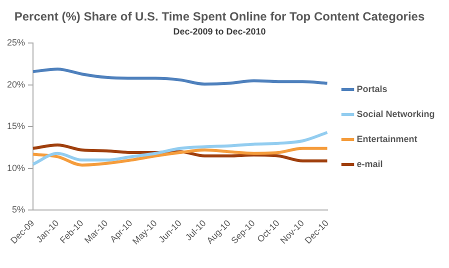  Describe the element at coordinates (369, 163) in the screenshot. I see `legend-label: e-mail` at that location.